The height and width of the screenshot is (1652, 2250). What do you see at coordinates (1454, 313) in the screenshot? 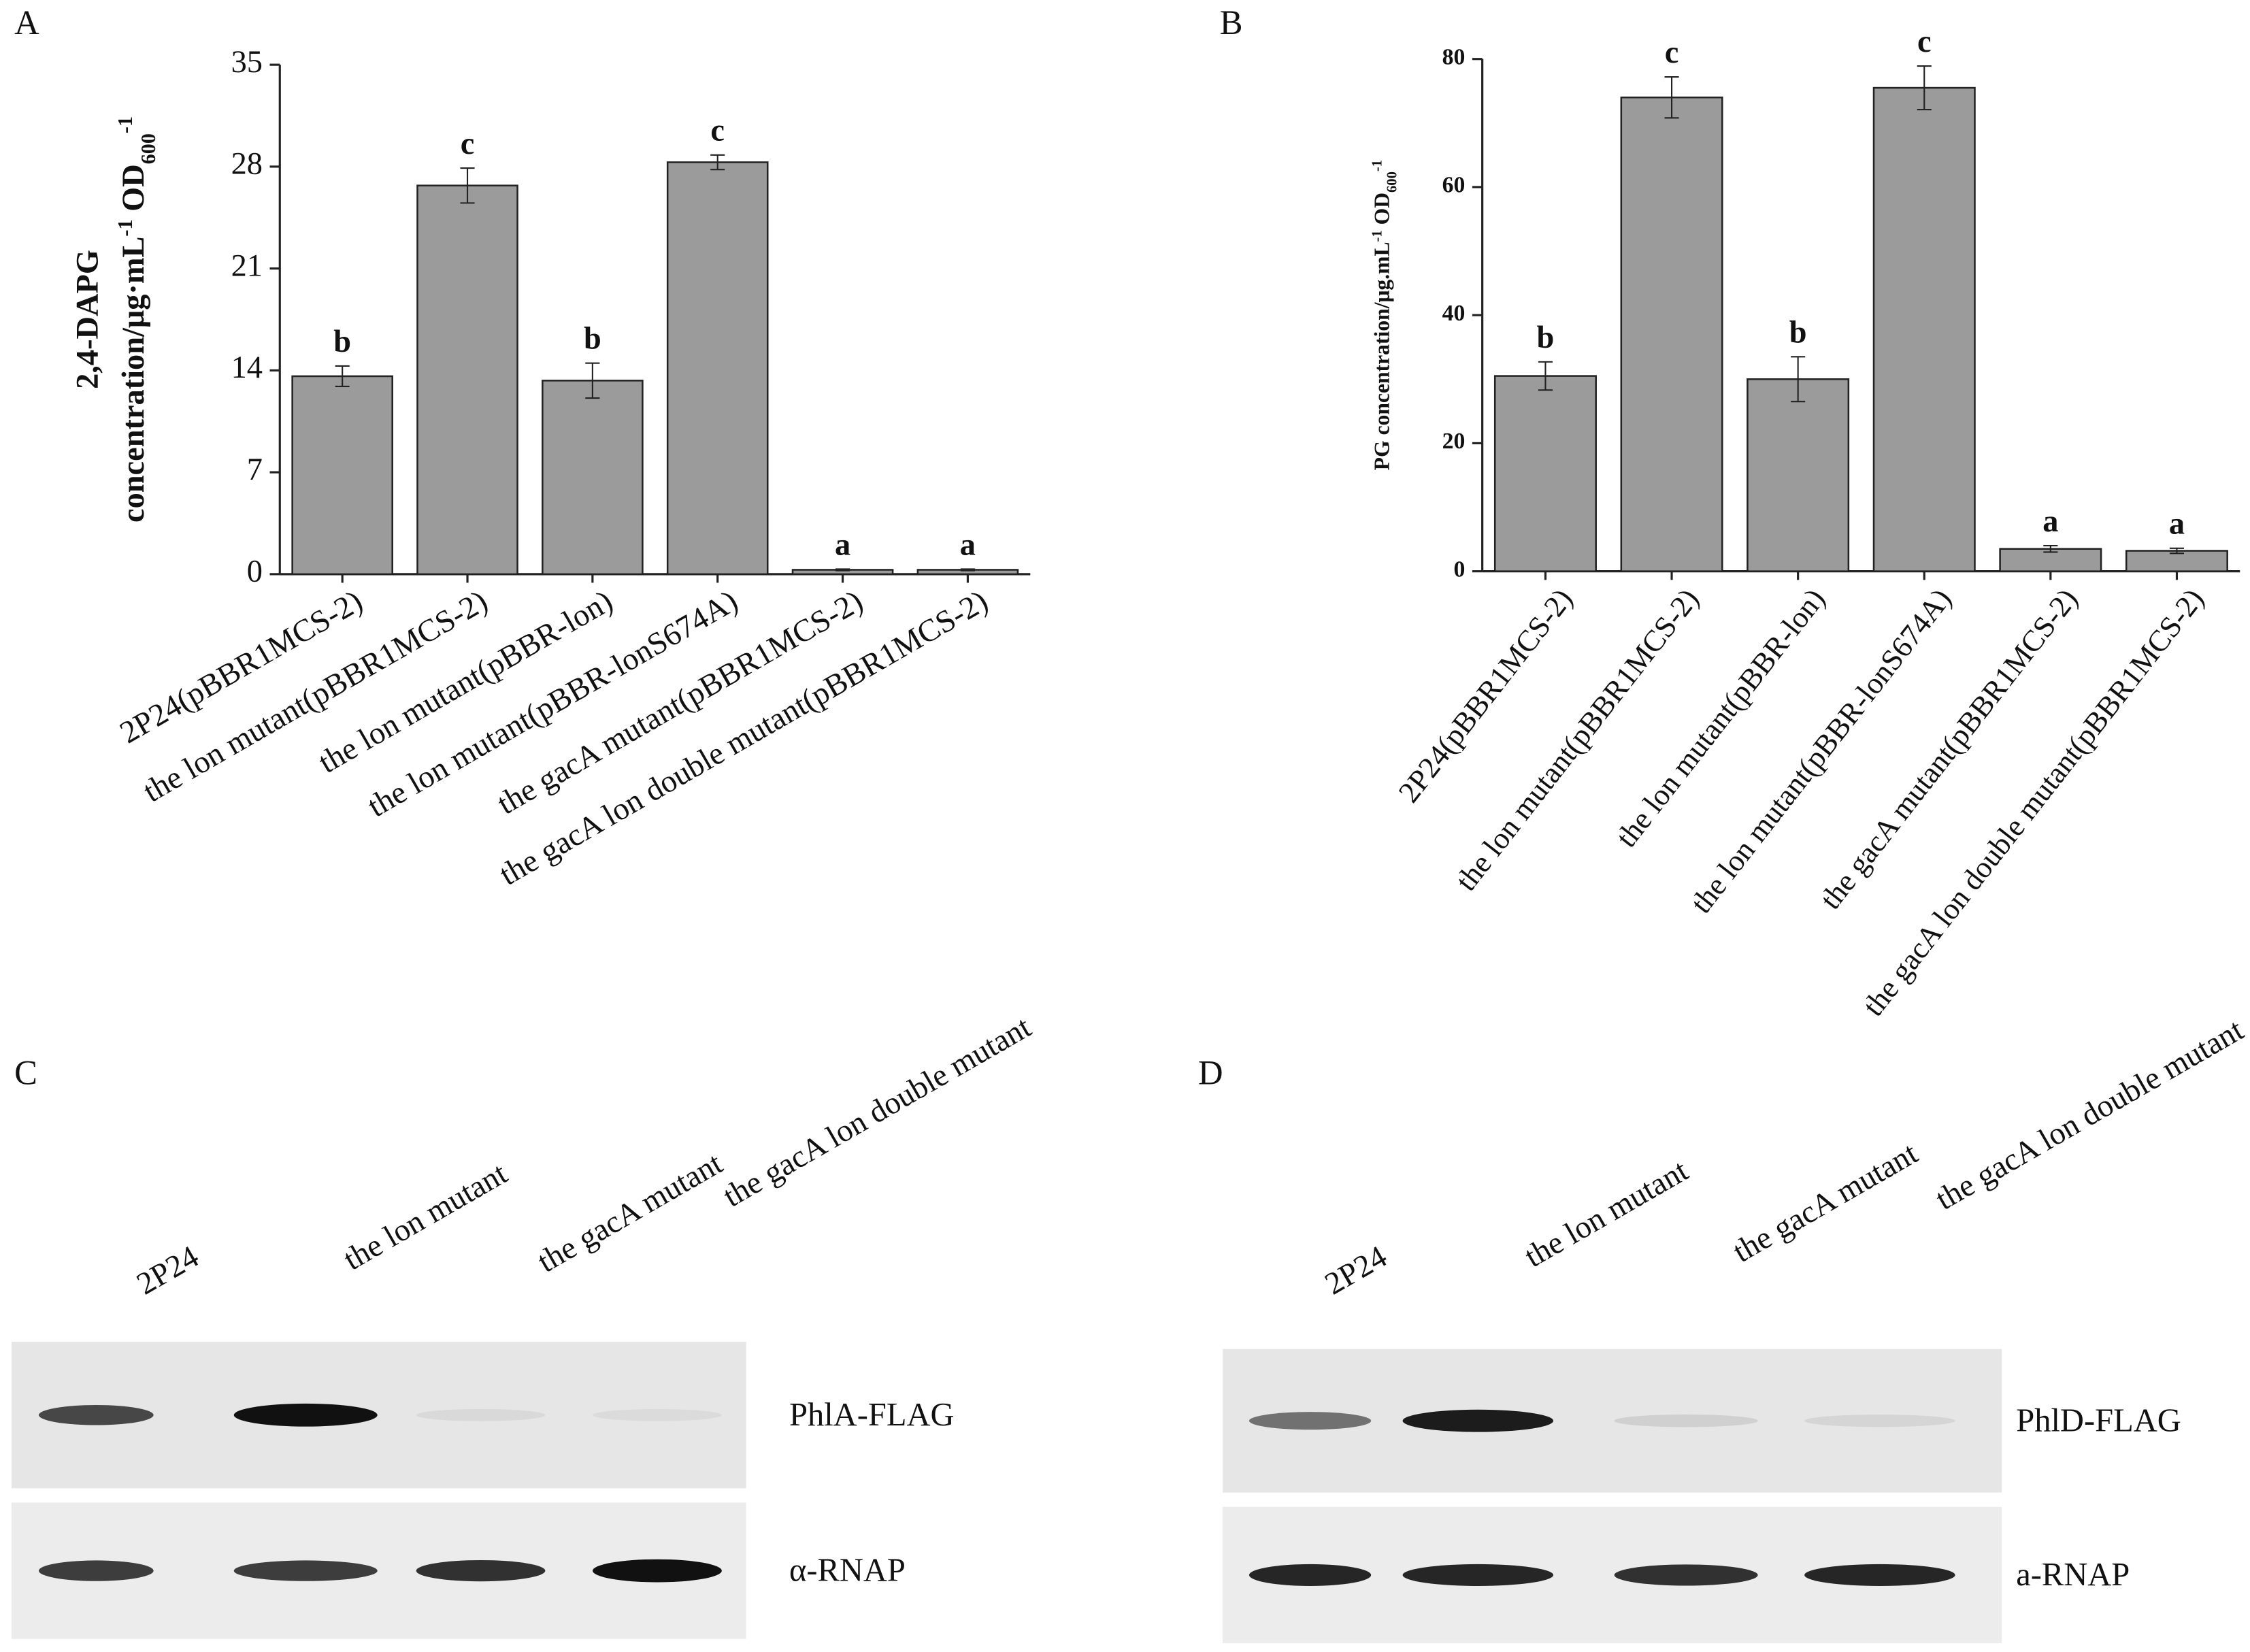
I see `y-tick-label: 40` at bounding box center [1454, 313].